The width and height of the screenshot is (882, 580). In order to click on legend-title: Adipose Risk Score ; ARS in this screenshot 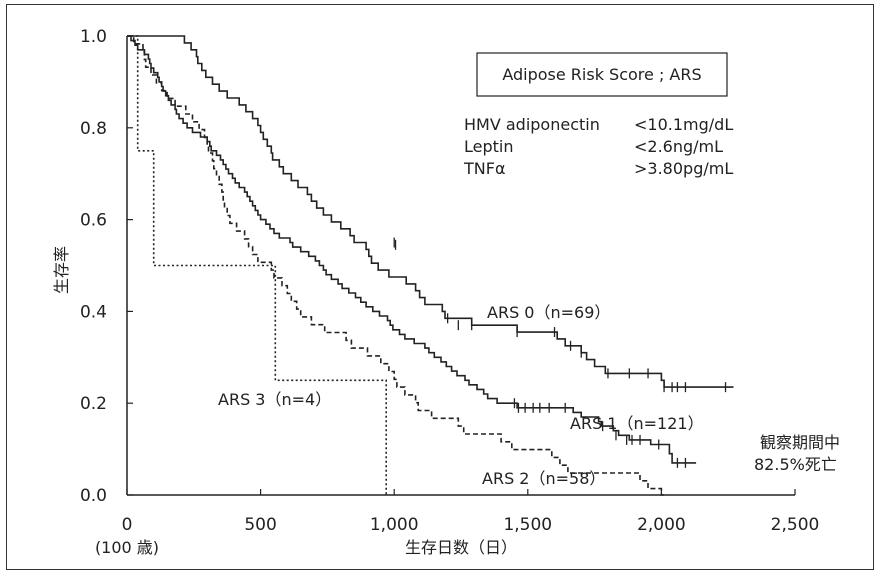, I will do `click(601, 74)`.